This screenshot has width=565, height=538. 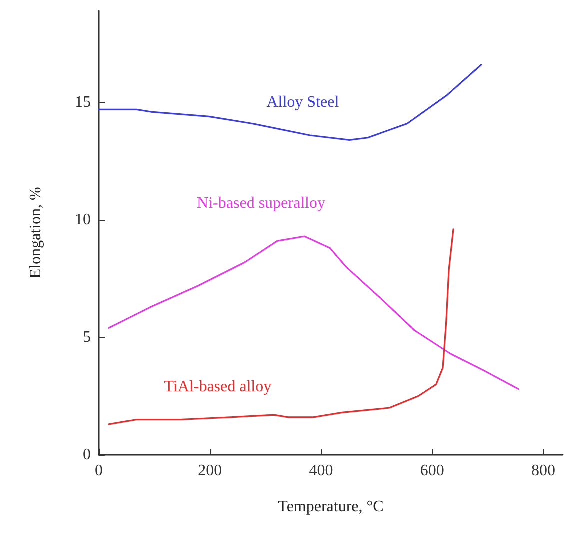 I want to click on series-label: TiAl-based alloy, so click(x=218, y=387).